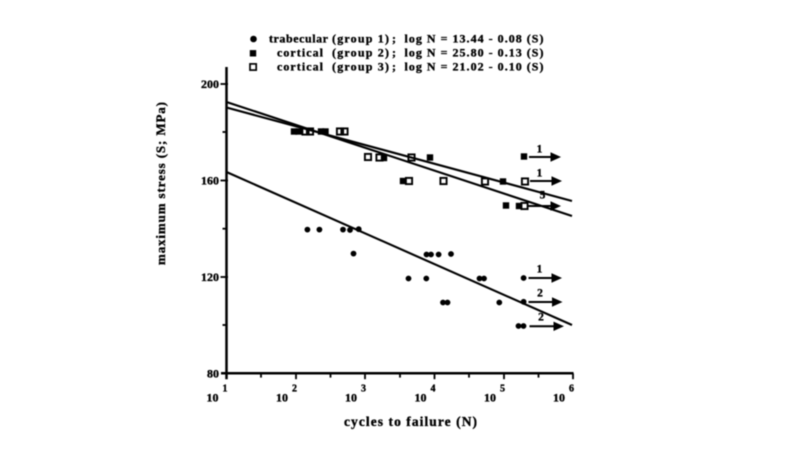 Image resolution: width=800 pixels, height=450 pixels. I want to click on svg-text: 160, so click(210, 180).